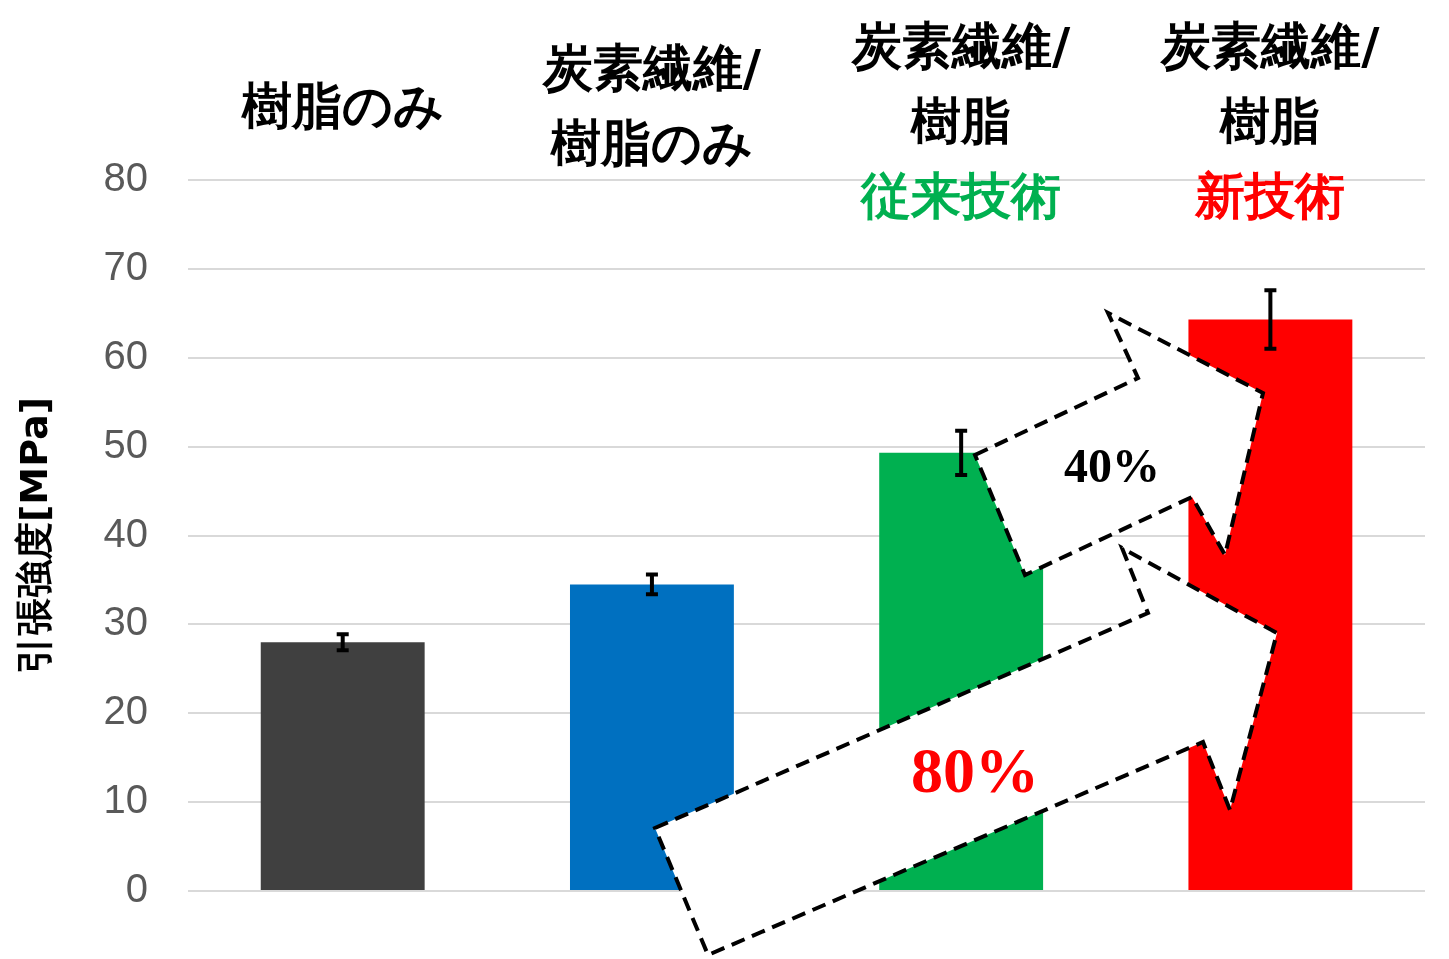  I want to click on x-tick-label: 炭素繊維/ 樹脂従来技術, so click(961, 120).